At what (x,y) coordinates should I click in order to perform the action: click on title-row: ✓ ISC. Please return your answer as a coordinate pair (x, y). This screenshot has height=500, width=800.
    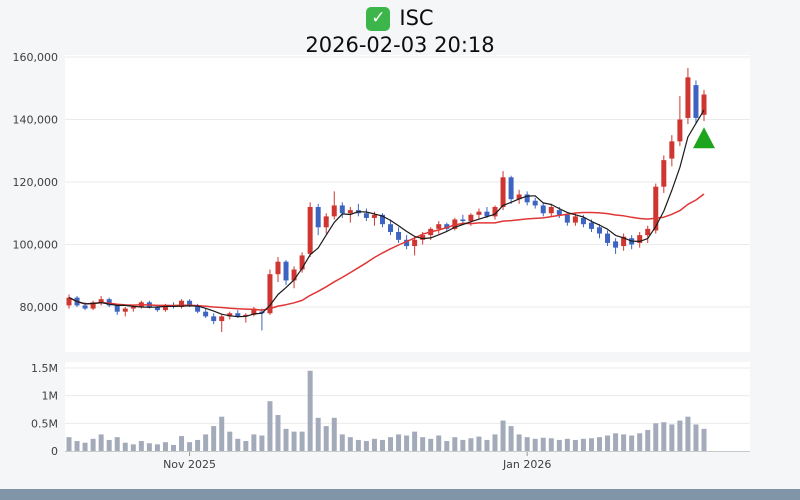
    Looking at the image, I should click on (400, 18).